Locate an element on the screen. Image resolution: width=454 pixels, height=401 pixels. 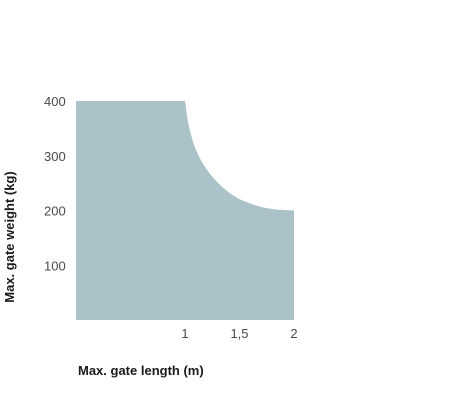
x-tick-label: 1,5 is located at coordinates (239, 333).